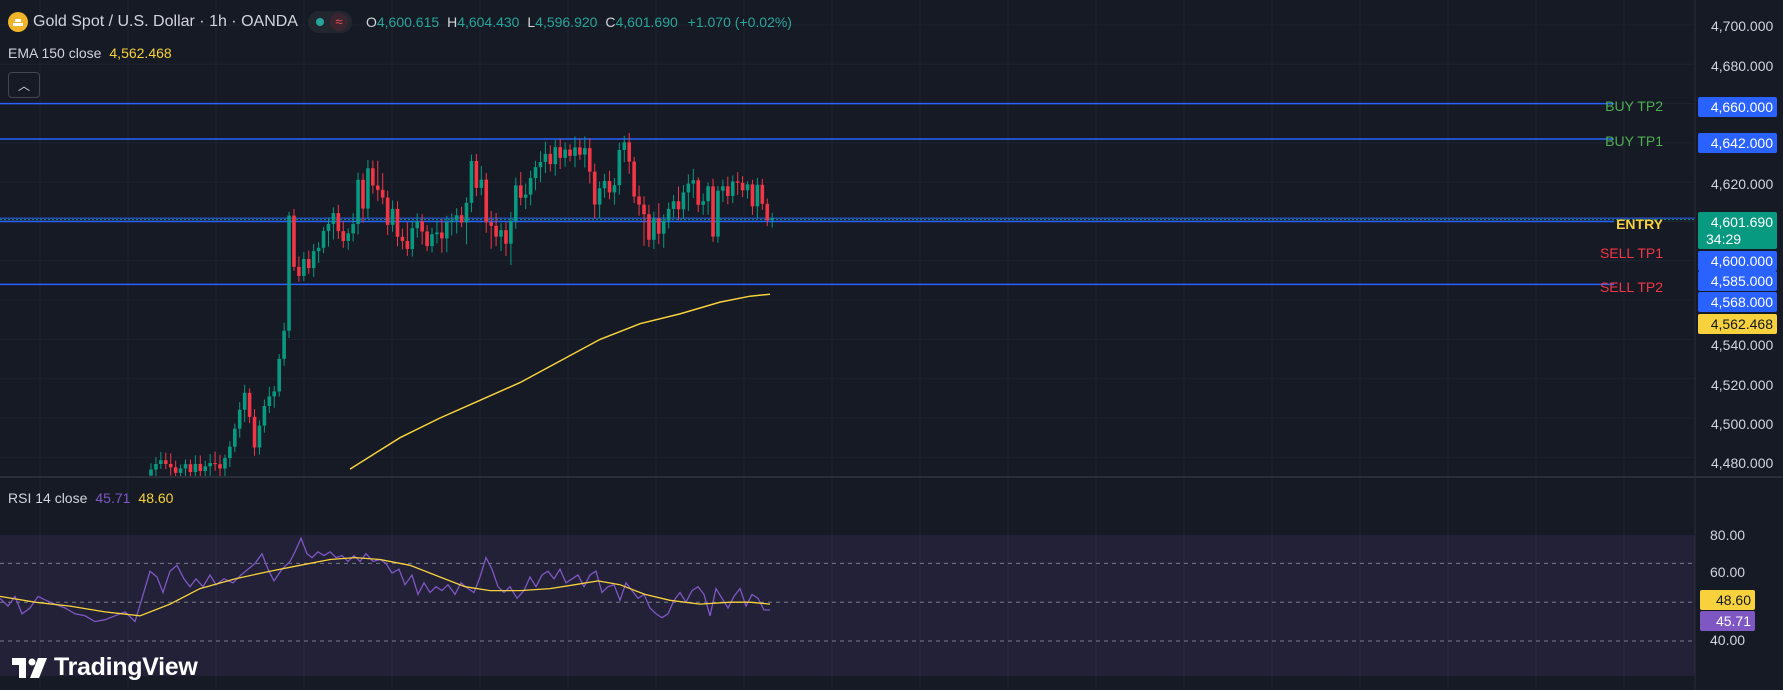 The height and width of the screenshot is (690, 1783). I want to click on rsi-ma-line, so click(385, 586).